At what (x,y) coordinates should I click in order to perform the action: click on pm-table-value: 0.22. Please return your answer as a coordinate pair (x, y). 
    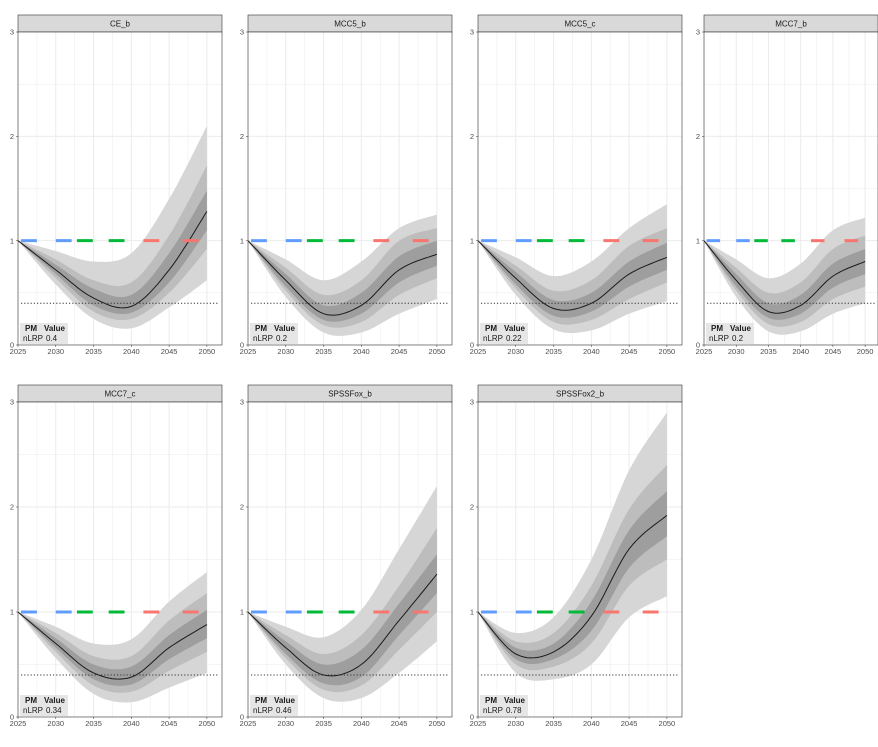
    Looking at the image, I should click on (514, 338).